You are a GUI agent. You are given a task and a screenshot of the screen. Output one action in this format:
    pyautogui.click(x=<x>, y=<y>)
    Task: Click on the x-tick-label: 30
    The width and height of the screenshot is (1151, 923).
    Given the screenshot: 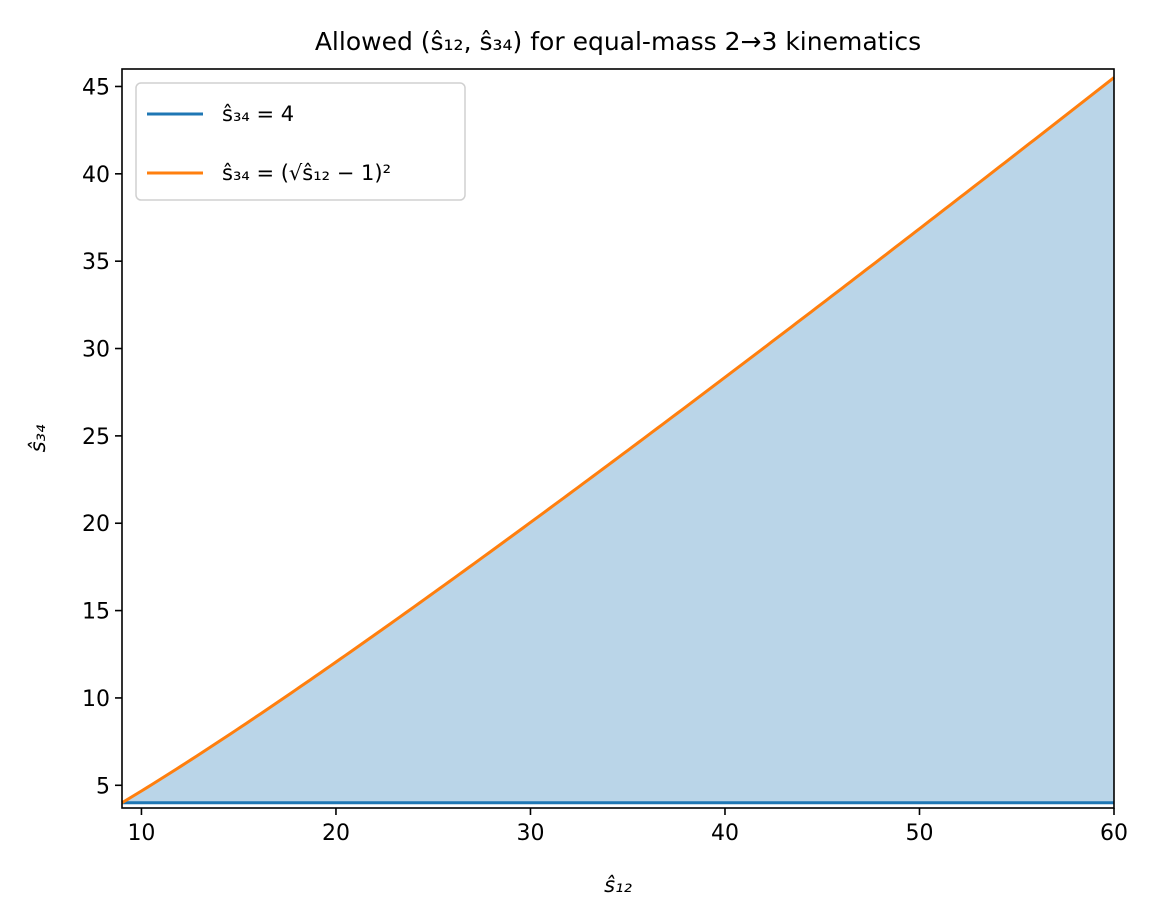 What is the action you would take?
    pyautogui.click(x=530, y=833)
    